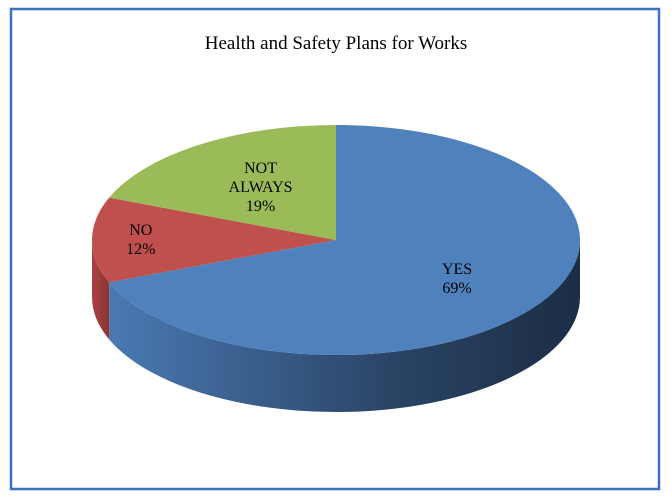 The height and width of the screenshot is (502, 672). Describe the element at coordinates (260, 178) in the screenshot. I see `category-label: NOT ALWAYS` at that location.